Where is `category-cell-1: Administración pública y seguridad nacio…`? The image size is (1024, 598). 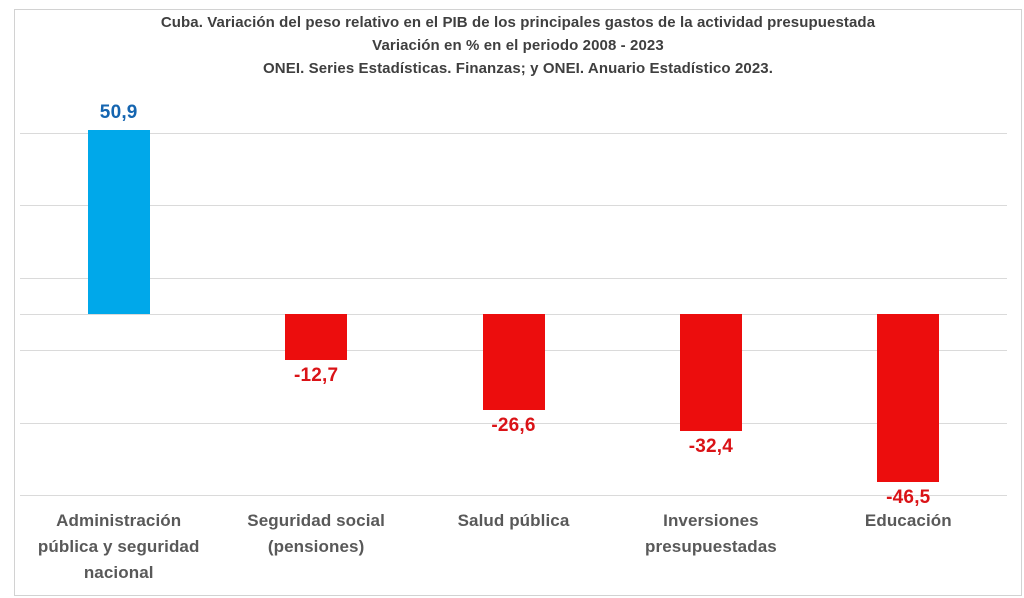
category-cell-1: Administración pública y seguridad nacio… is located at coordinates (118, 547).